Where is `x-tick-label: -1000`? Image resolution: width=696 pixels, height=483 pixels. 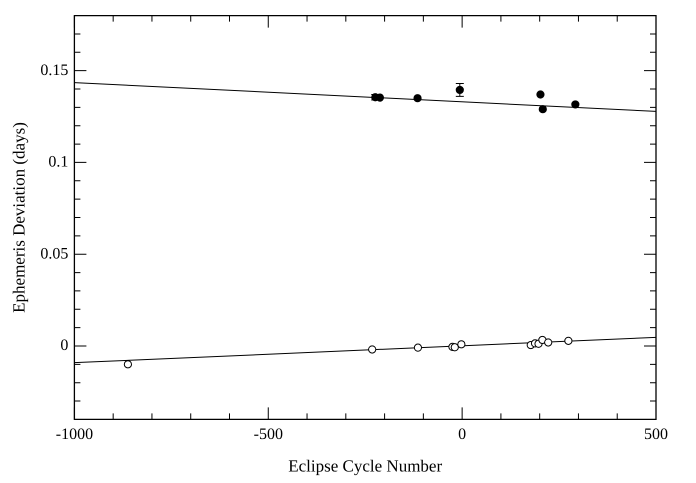 x-tick-label: -1000 is located at coordinates (75, 435).